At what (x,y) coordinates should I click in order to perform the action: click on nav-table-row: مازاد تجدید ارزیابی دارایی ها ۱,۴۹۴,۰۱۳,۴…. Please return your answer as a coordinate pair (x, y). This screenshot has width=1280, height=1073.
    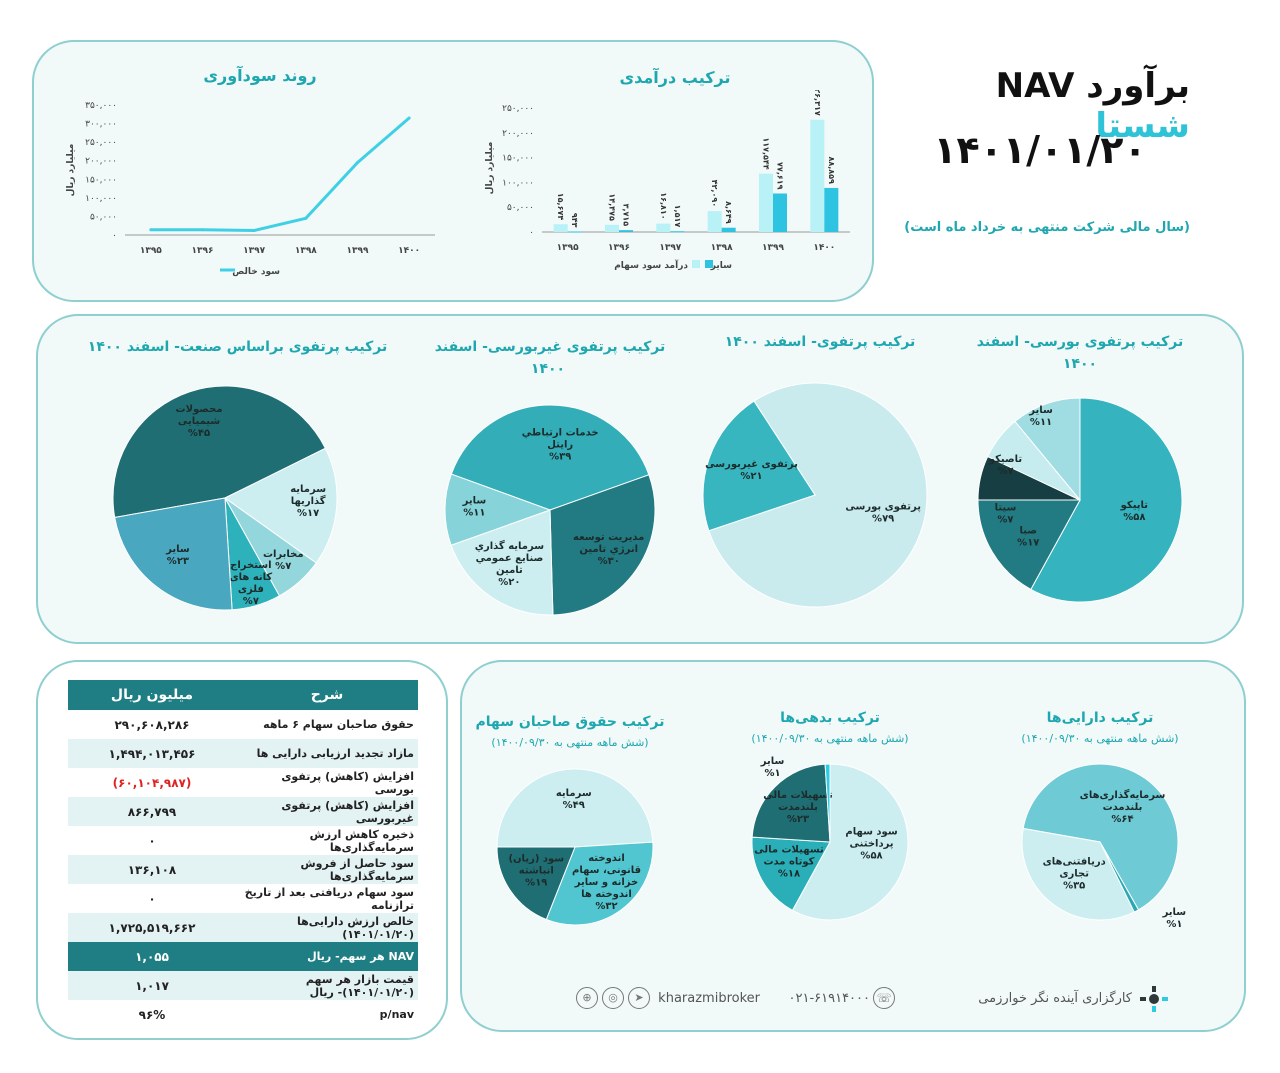
    Looking at the image, I should click on (243, 753).